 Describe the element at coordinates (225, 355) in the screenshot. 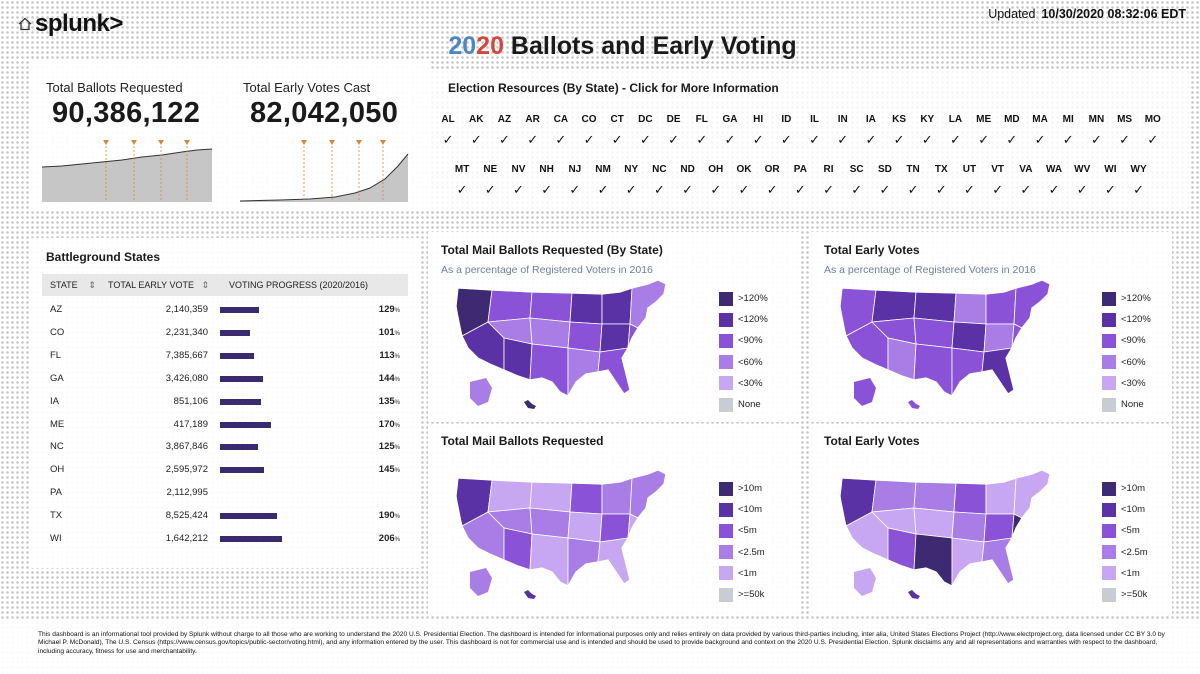

I see `table-row: FL 7,385,667 113%` at that location.